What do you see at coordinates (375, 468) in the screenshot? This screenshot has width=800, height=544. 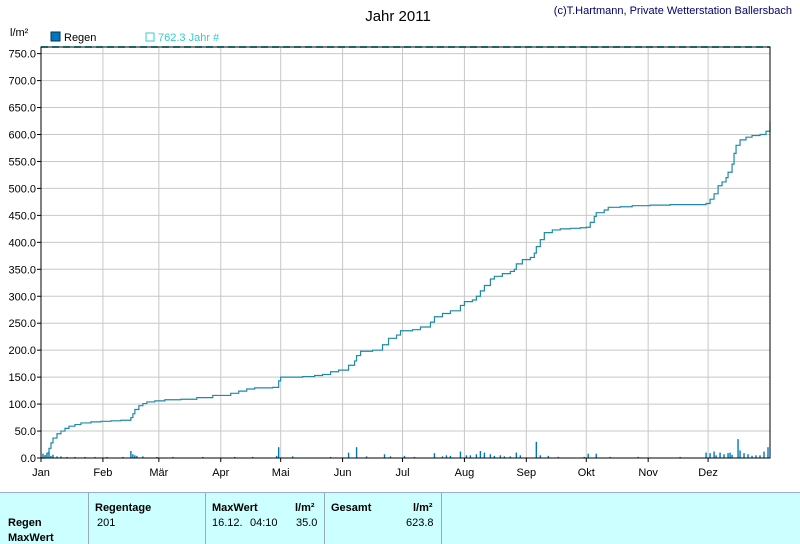 I see `x-tick-labels: Jan Feb Mär Apr Mai Jun Jul Aug Sep Okt Nov Dez` at bounding box center [375, 468].